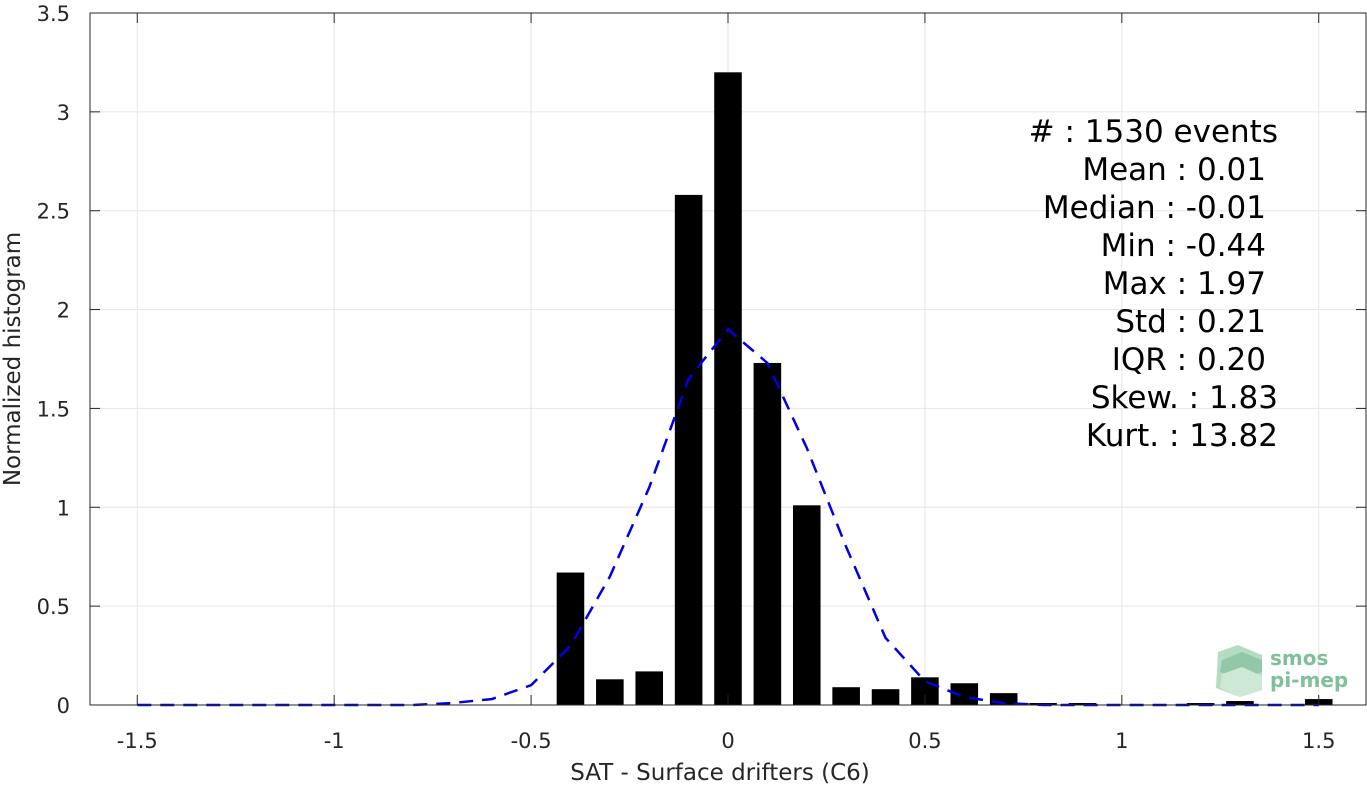 The image size is (1367, 785). What do you see at coordinates (924, 741) in the screenshot?
I see `x-tick-label-4: 0.5` at bounding box center [924, 741].